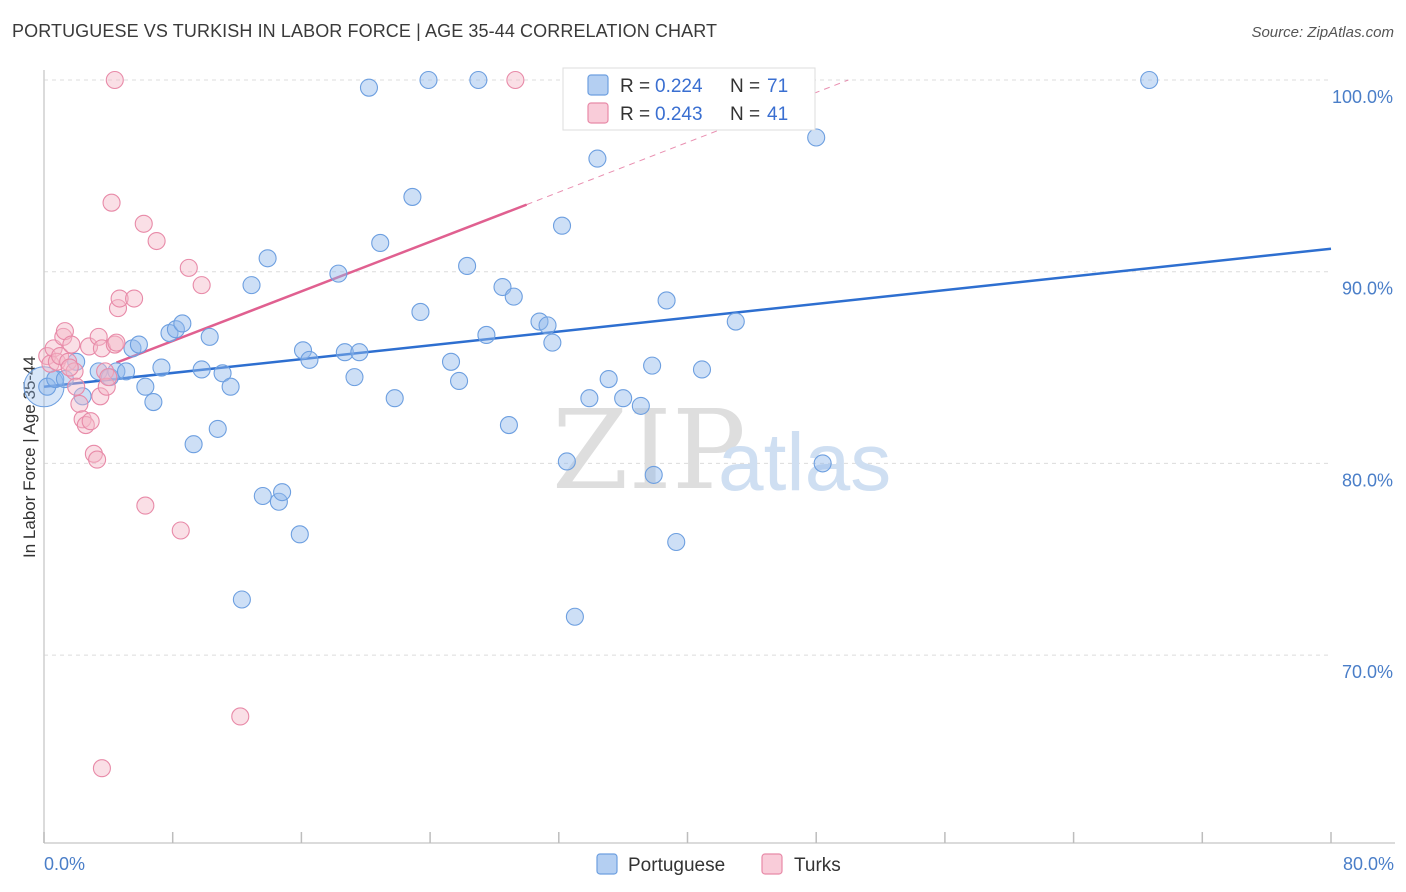  Describe the element at coordinates (635, 86) in the screenshot. I see `legend-r-label-portuguese: R =` at that location.